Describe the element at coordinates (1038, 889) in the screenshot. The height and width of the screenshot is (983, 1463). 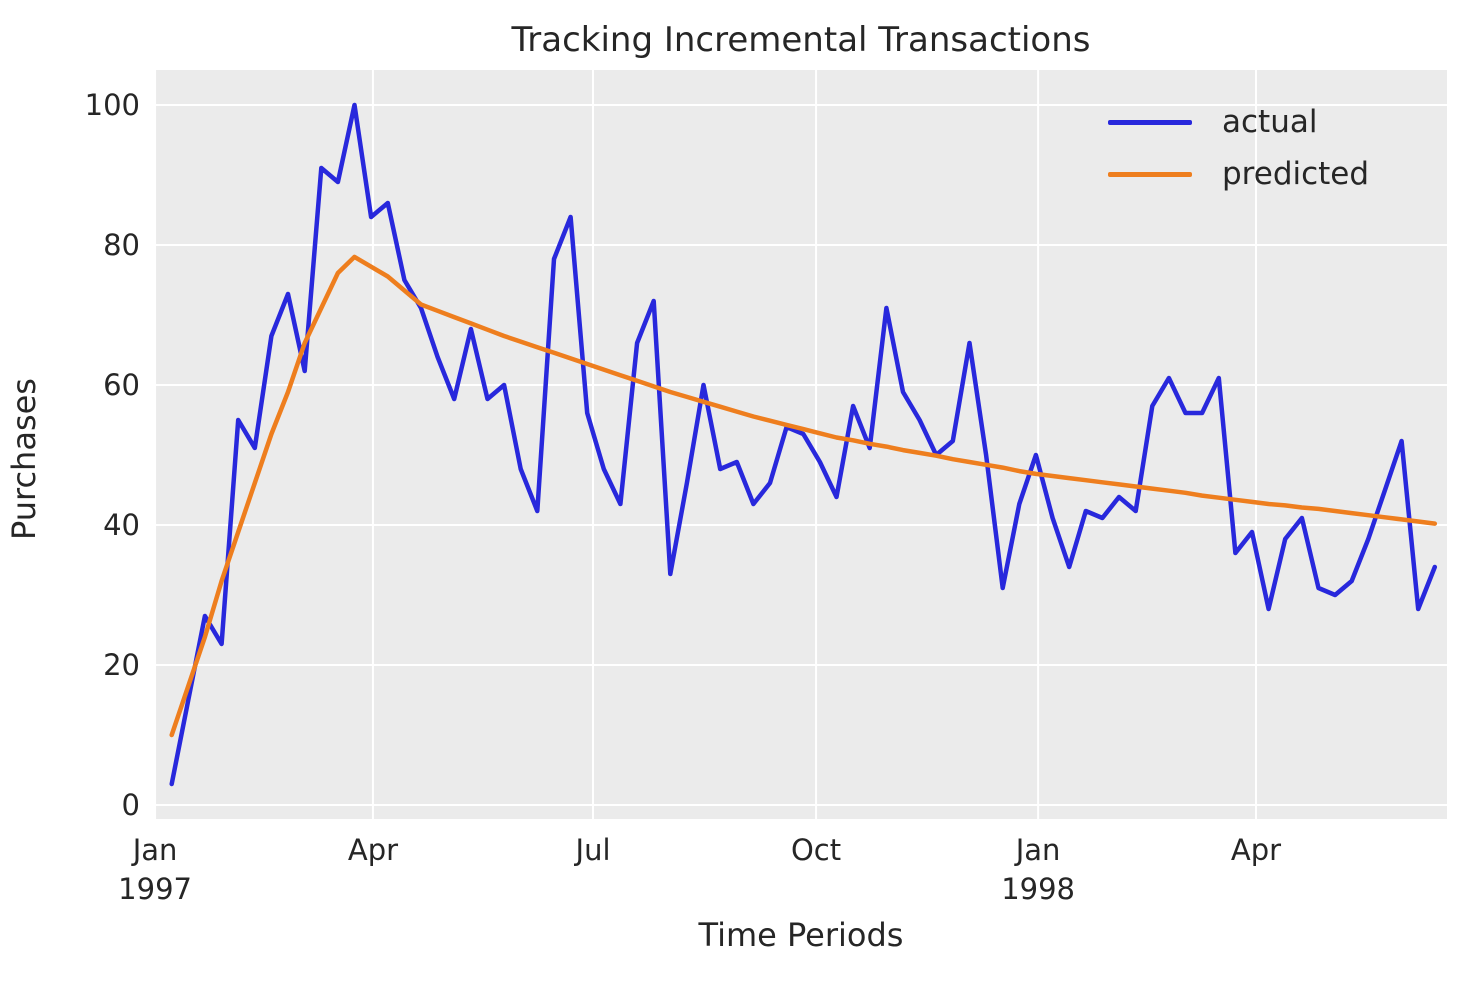
I see `x-tick-year-label: 1998` at that location.